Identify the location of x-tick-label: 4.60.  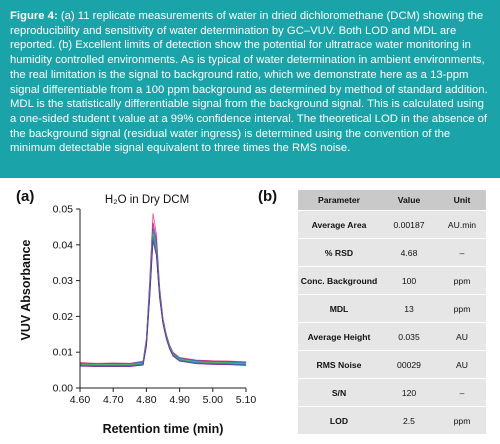
(80, 400).